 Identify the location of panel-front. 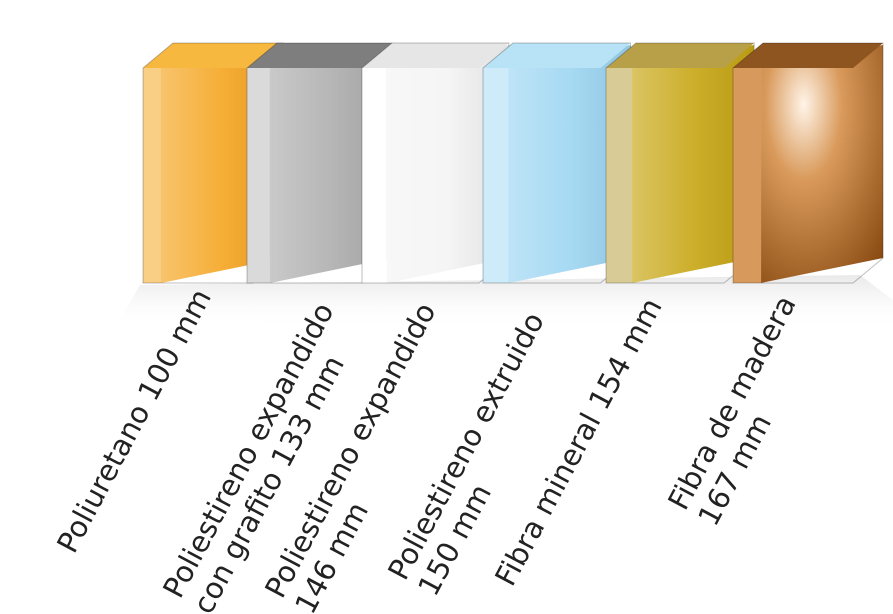
(822, 164).